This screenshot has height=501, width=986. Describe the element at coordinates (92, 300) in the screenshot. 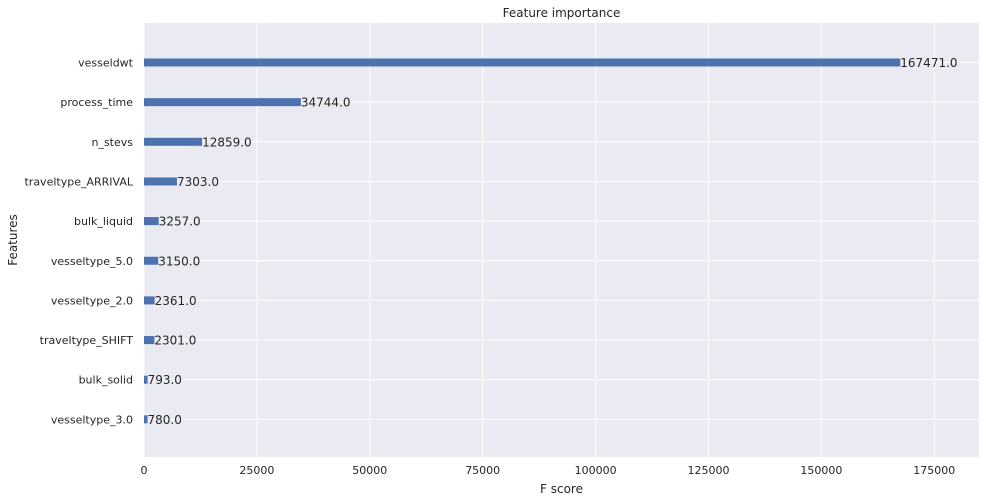

I see `y-tick-label: vesseltype_2.0` at that location.